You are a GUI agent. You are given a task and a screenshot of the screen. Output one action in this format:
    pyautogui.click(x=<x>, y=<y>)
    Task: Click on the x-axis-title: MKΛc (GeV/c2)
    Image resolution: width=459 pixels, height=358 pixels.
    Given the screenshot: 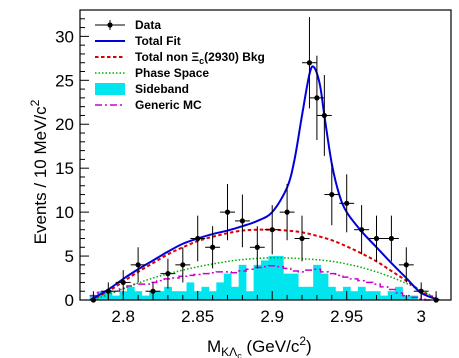 What is the action you would take?
    pyautogui.click(x=259, y=346)
    